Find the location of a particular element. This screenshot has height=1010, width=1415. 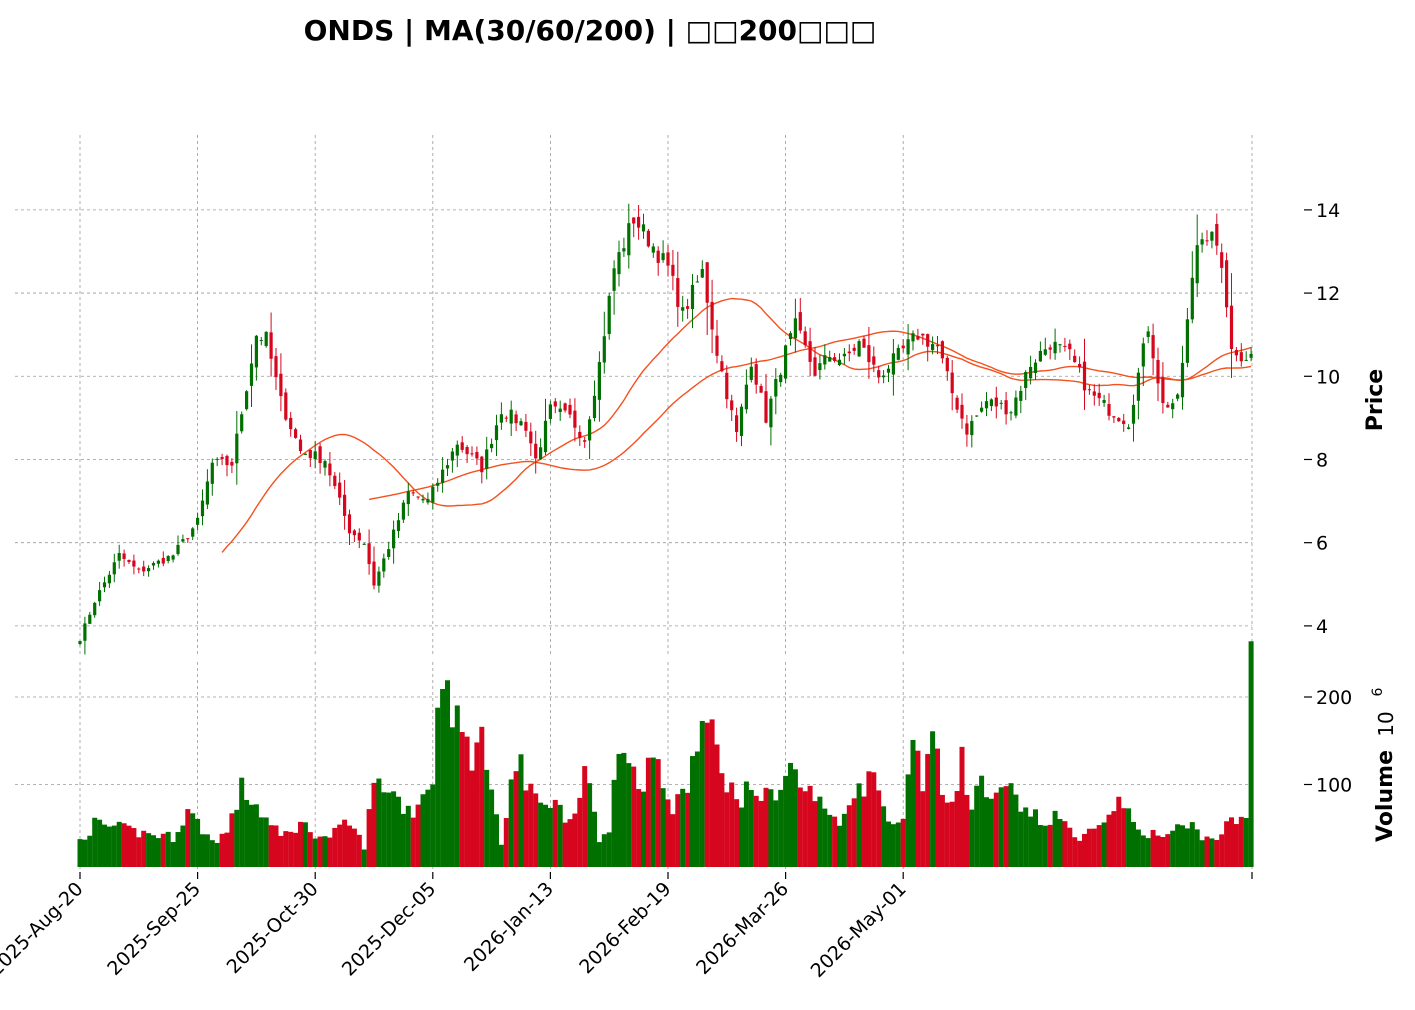

volume-tick-label: 200 is located at coordinates (1334, 698).